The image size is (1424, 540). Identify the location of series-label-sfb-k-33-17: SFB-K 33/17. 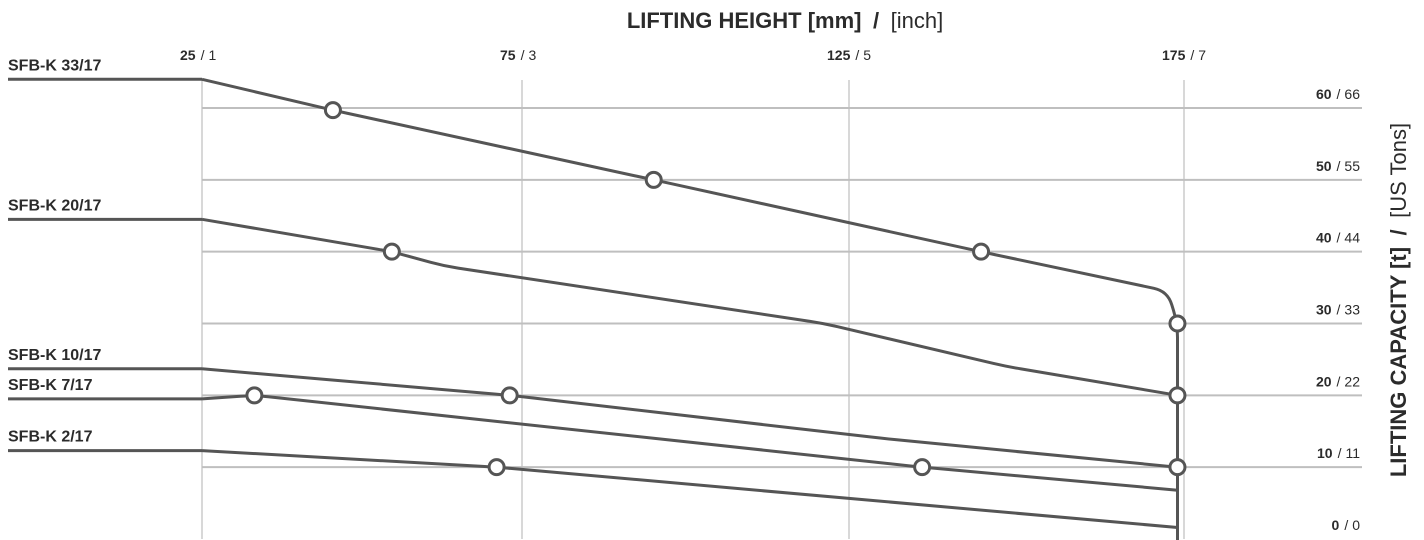
(54, 65).